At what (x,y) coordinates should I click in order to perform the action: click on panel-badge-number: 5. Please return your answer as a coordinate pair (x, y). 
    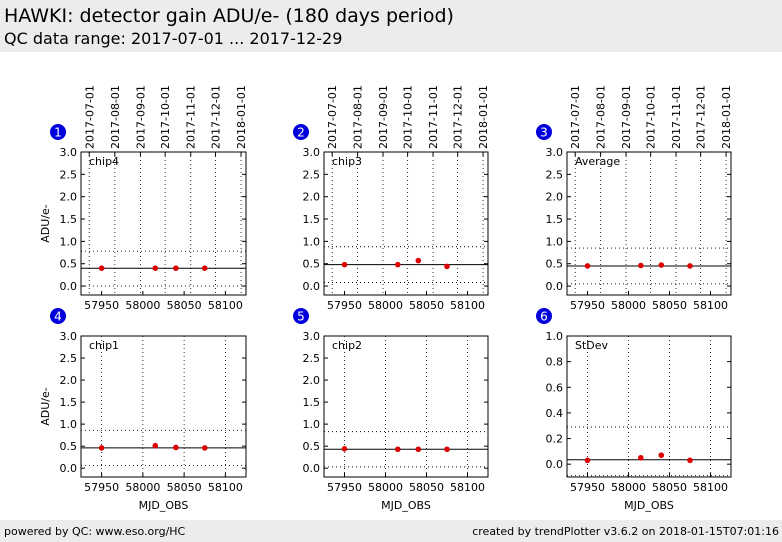
    Looking at the image, I should click on (301, 317).